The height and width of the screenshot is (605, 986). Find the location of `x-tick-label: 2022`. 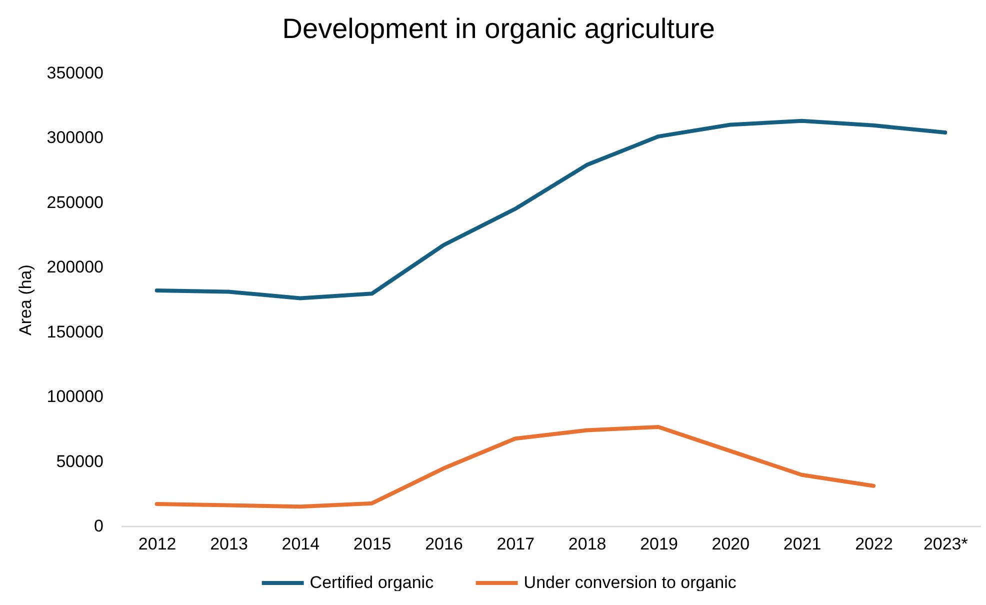

x-tick-label: 2022 is located at coordinates (874, 544).